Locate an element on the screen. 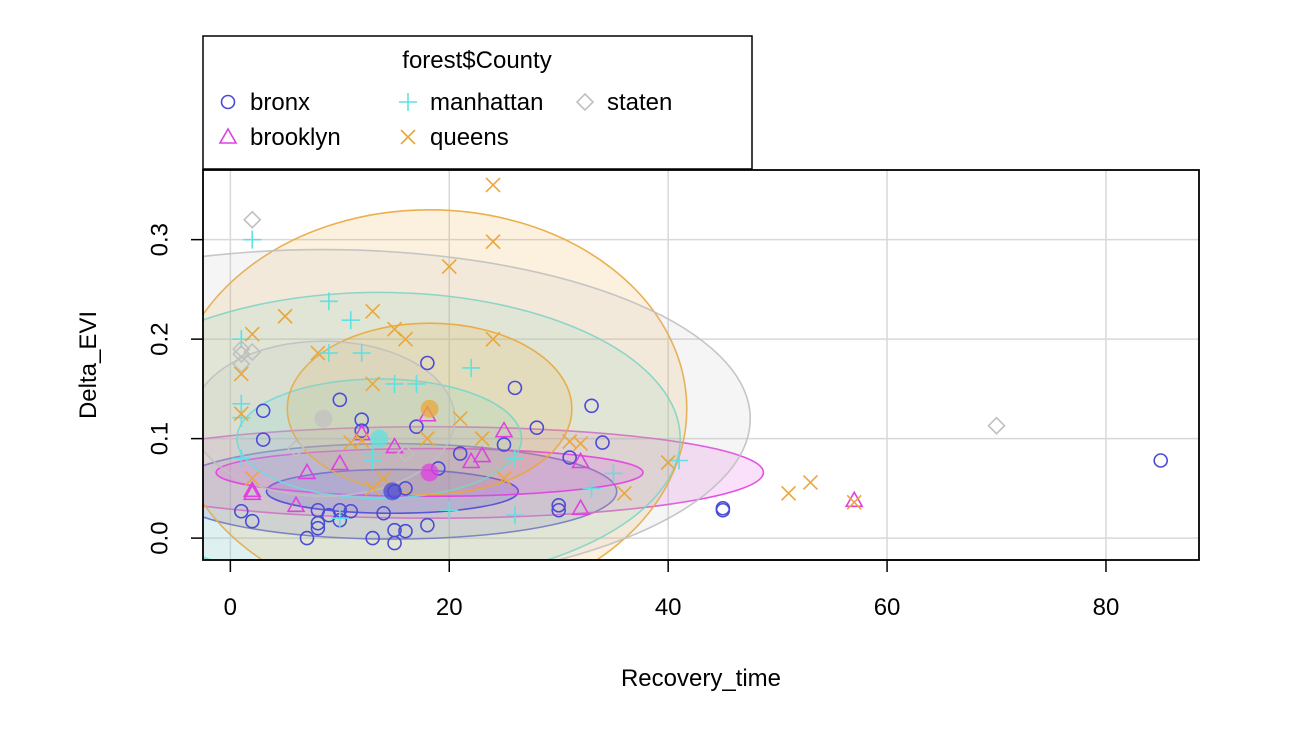 The image size is (1304, 738). legend-frame is located at coordinates (477, 102).